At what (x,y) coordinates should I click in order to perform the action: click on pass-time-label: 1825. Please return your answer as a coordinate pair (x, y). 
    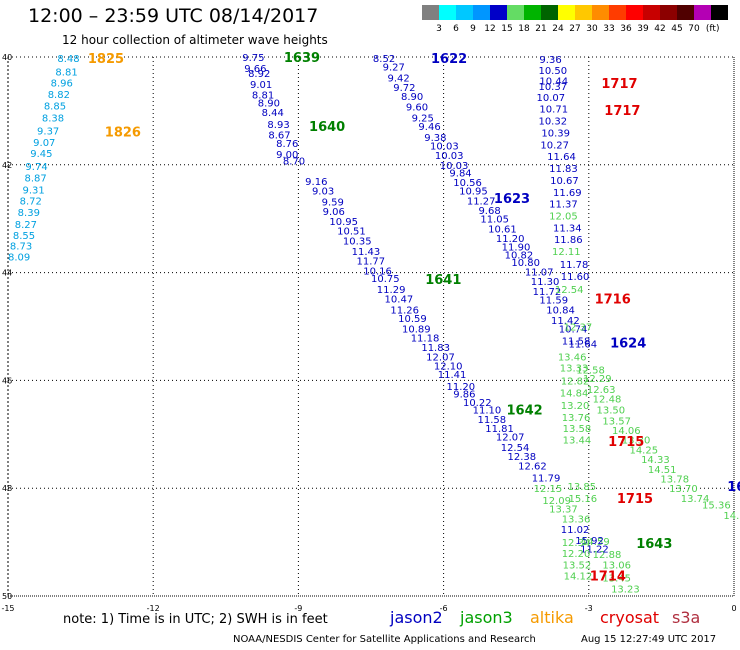
    Looking at the image, I should click on (106, 59).